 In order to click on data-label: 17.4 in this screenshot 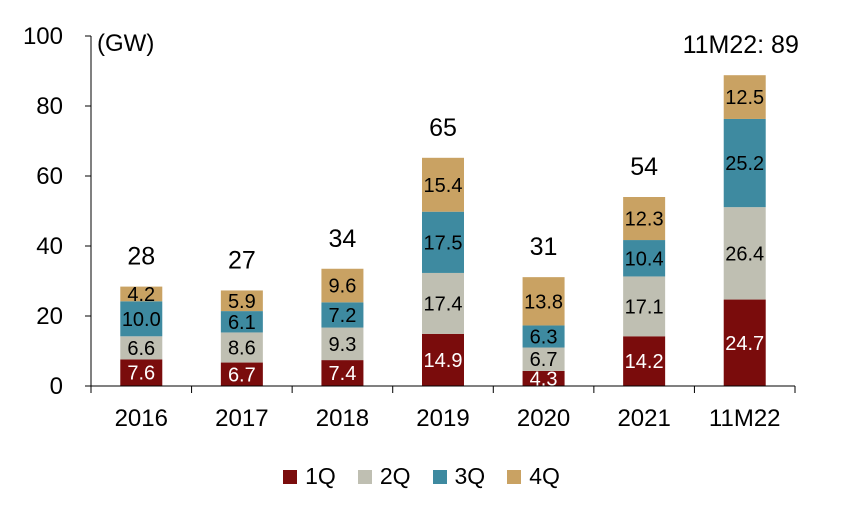, I will do `click(443, 304)`.